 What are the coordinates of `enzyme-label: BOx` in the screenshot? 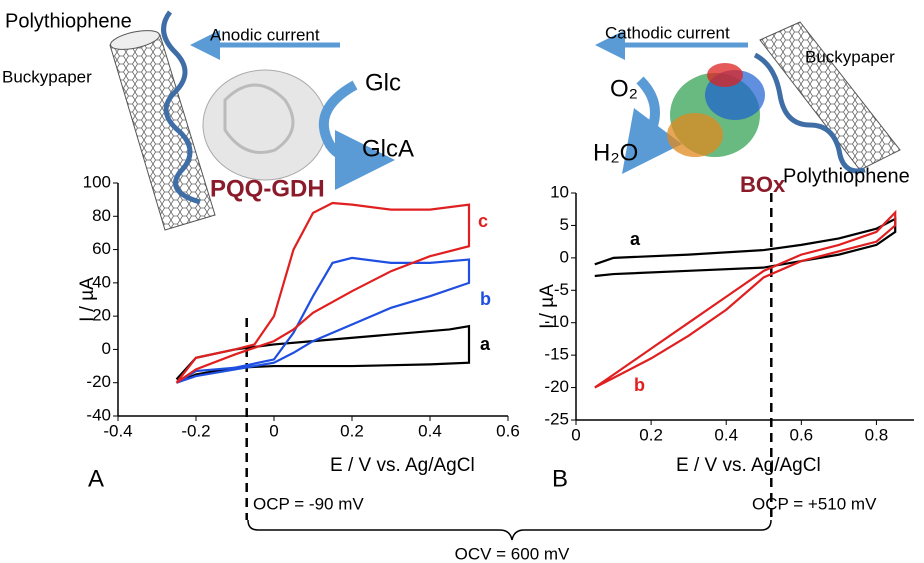 It's located at (763, 184).